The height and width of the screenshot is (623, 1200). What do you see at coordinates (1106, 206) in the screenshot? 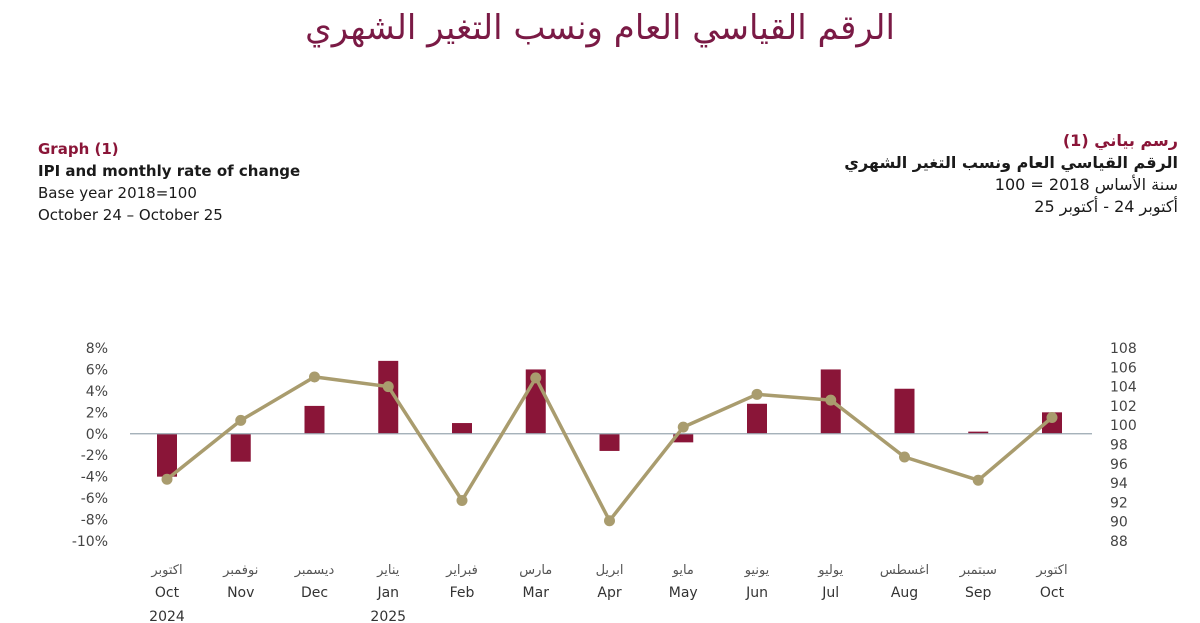
I see `arabic-period: أكتوبر 24 - أكتوبر 25` at bounding box center [1106, 206].